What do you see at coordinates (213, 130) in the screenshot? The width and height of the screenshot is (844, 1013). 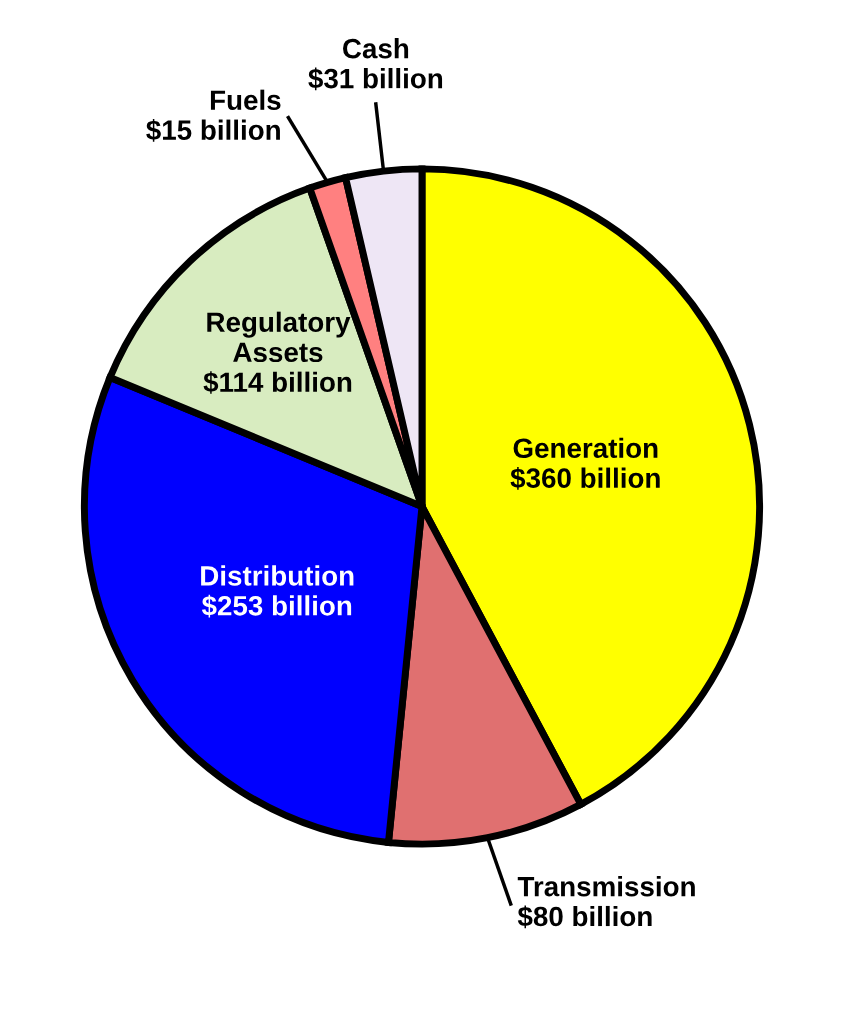 I see `data-label: $15 billion` at bounding box center [213, 130].